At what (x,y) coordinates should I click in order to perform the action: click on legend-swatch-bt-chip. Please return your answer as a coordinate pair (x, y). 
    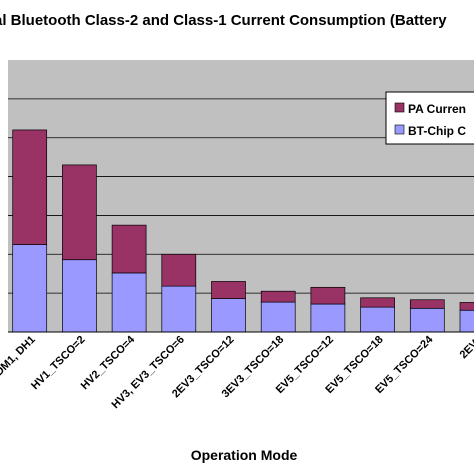
    Looking at the image, I should click on (399, 129).